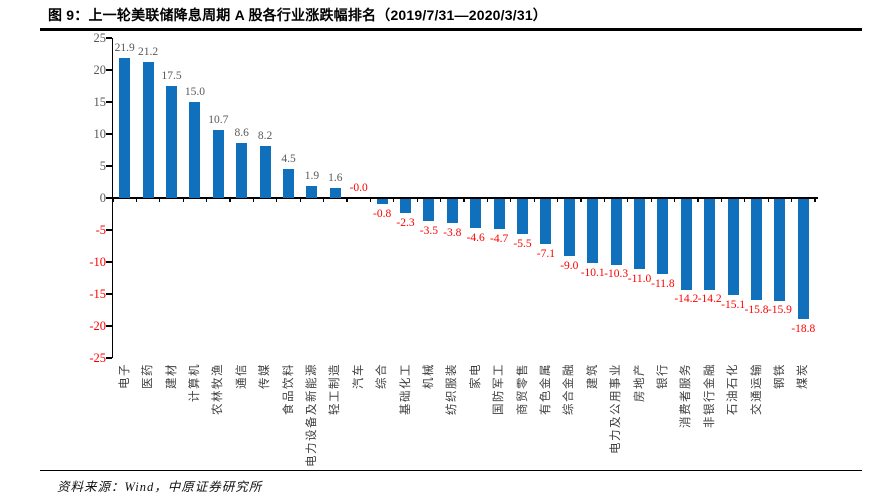 The image size is (877, 496). Describe the element at coordinates (171, 376) in the screenshot. I see `category-label: 建材` at that location.